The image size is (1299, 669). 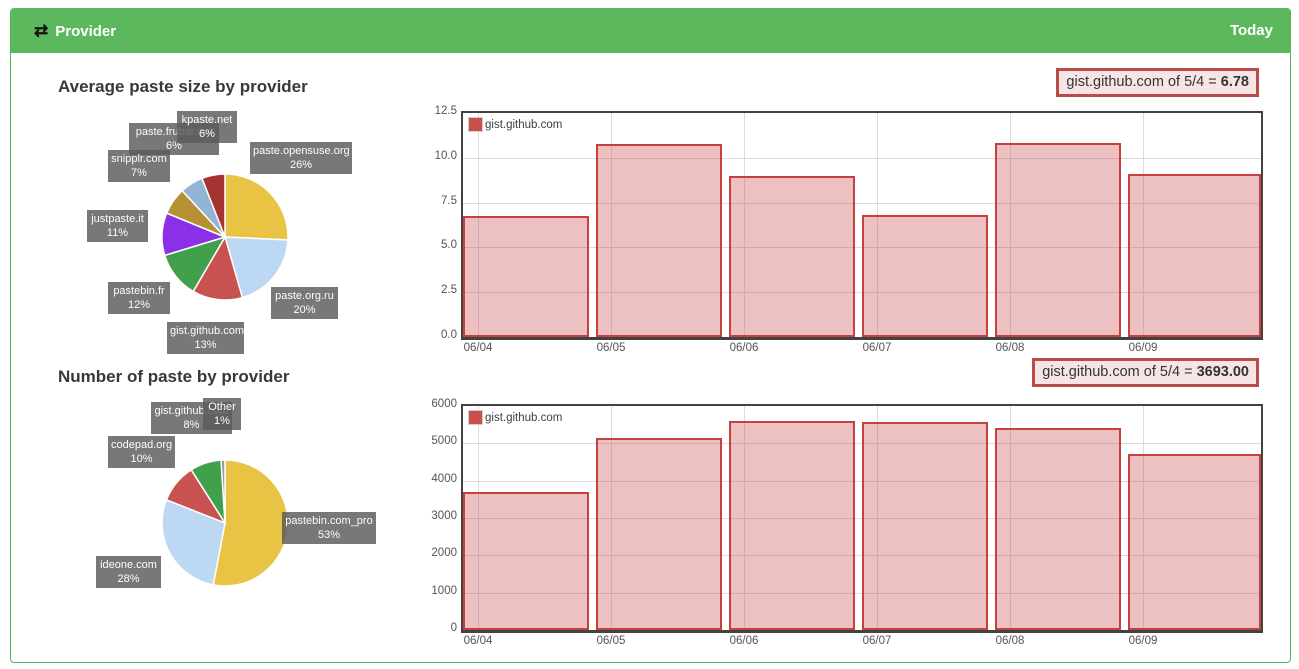 I want to click on y-tick-label: 5.0, so click(x=449, y=245).